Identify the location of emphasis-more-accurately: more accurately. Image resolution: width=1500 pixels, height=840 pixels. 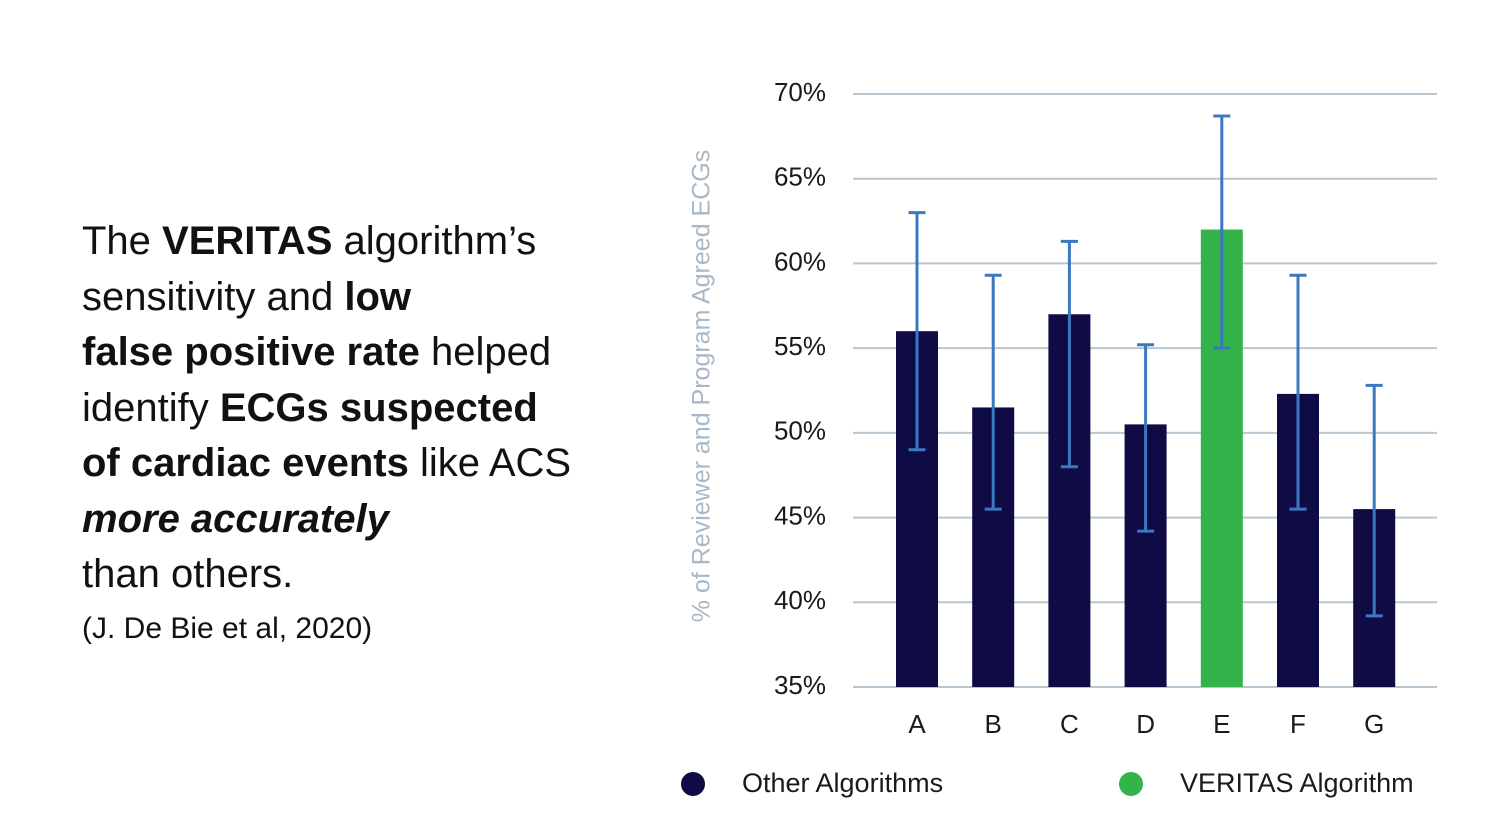
(235, 518).